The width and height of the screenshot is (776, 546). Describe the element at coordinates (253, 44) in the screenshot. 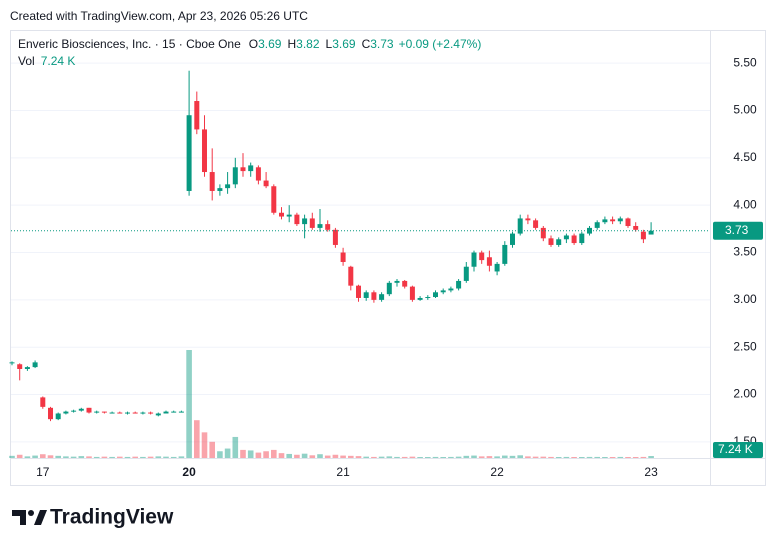

I see `ohlc-label: O` at that location.